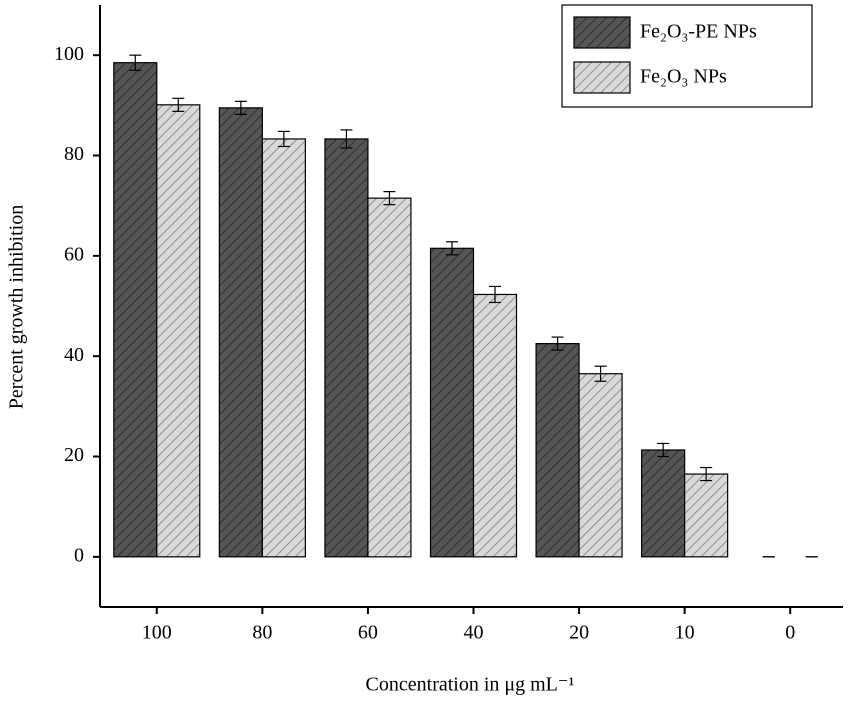 The width and height of the screenshot is (851, 704). What do you see at coordinates (69, 54) in the screenshot?
I see `y-tick-label: 100` at bounding box center [69, 54].